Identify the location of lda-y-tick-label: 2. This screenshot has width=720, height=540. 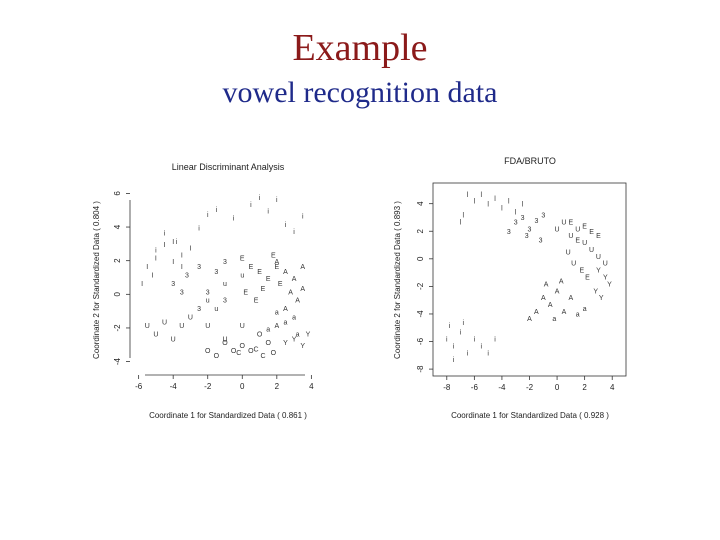
(117, 260).